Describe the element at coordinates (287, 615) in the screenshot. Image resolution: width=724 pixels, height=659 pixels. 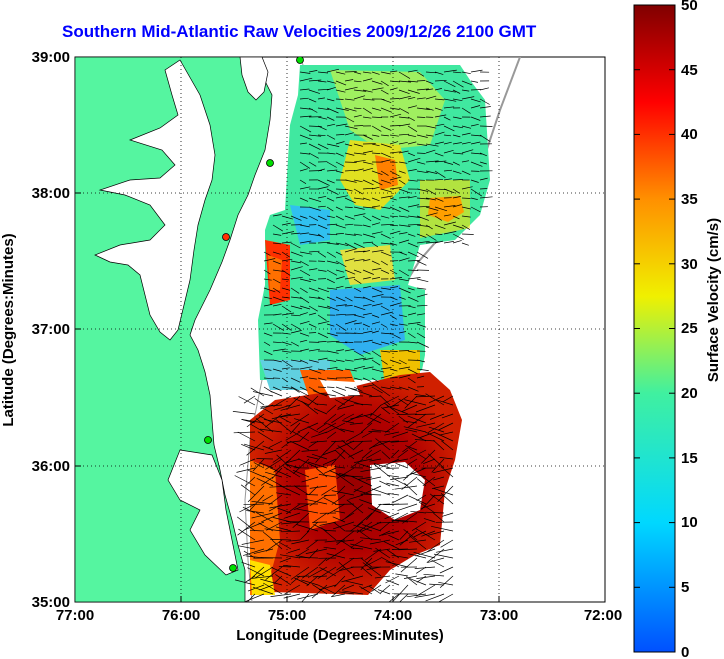
I see `x-tick-label: 75:00` at that location.